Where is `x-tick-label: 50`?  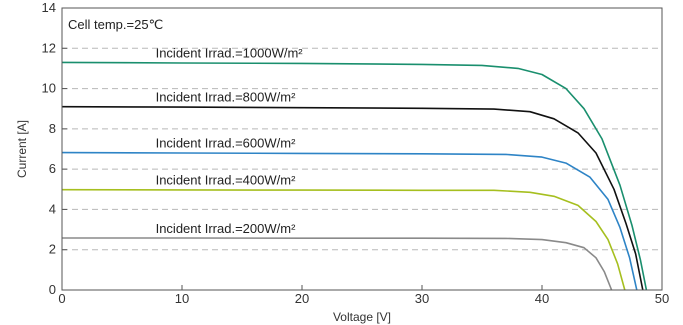 x-tick-label: 50 is located at coordinates (662, 298).